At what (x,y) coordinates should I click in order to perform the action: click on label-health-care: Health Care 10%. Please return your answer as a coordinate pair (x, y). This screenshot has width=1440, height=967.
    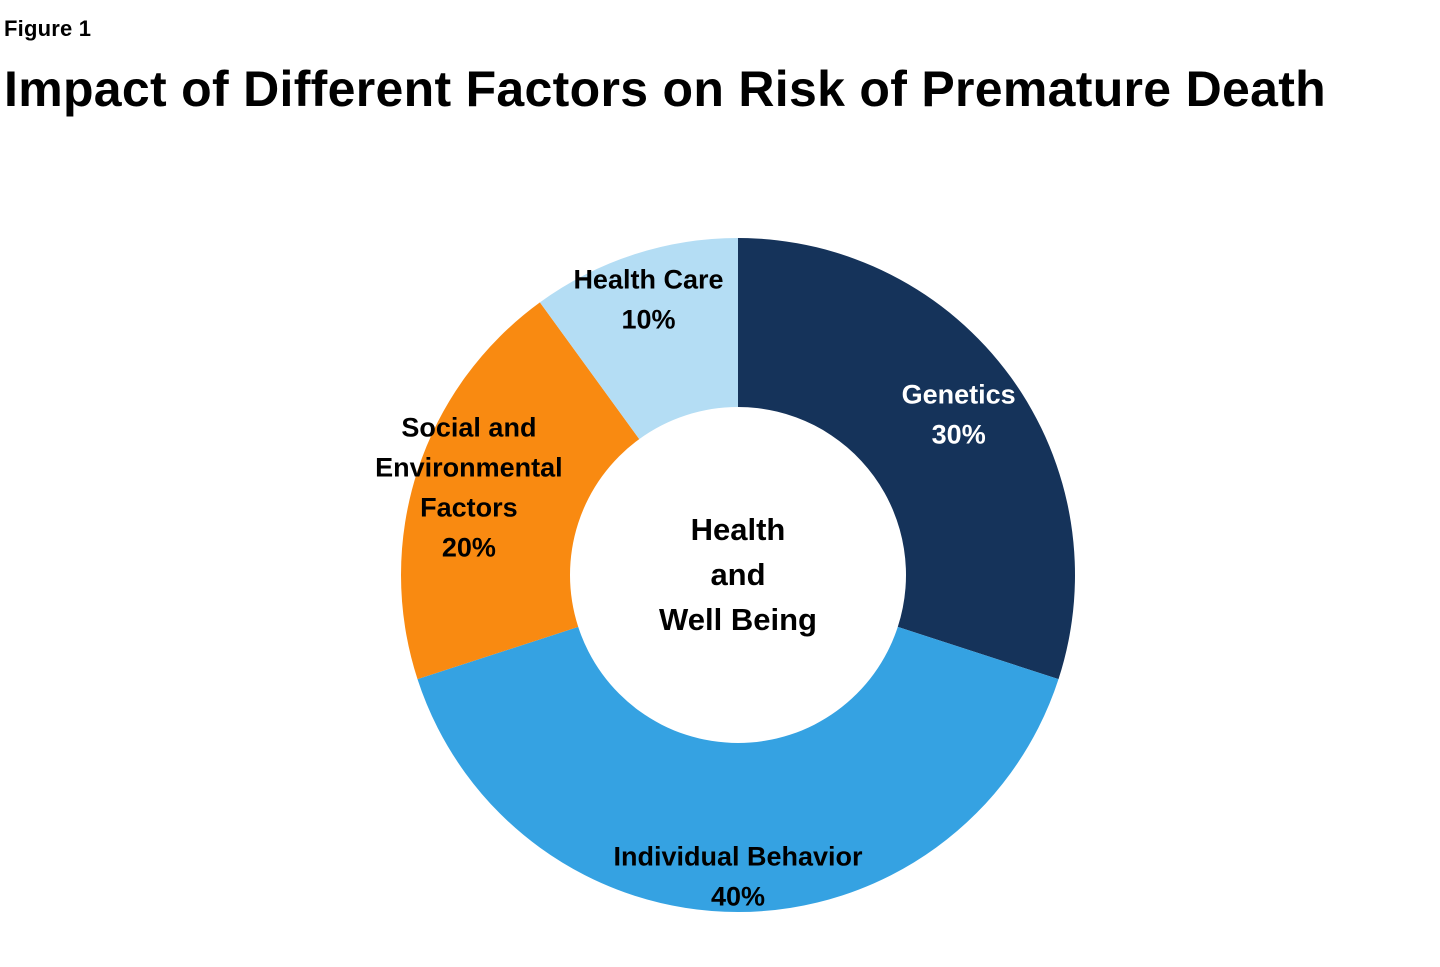
    Looking at the image, I should click on (648, 299).